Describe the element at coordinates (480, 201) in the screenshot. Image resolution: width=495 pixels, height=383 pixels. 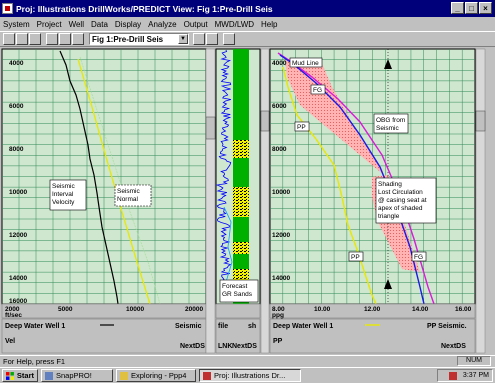
I see `pressure-scrollbar` at that location.